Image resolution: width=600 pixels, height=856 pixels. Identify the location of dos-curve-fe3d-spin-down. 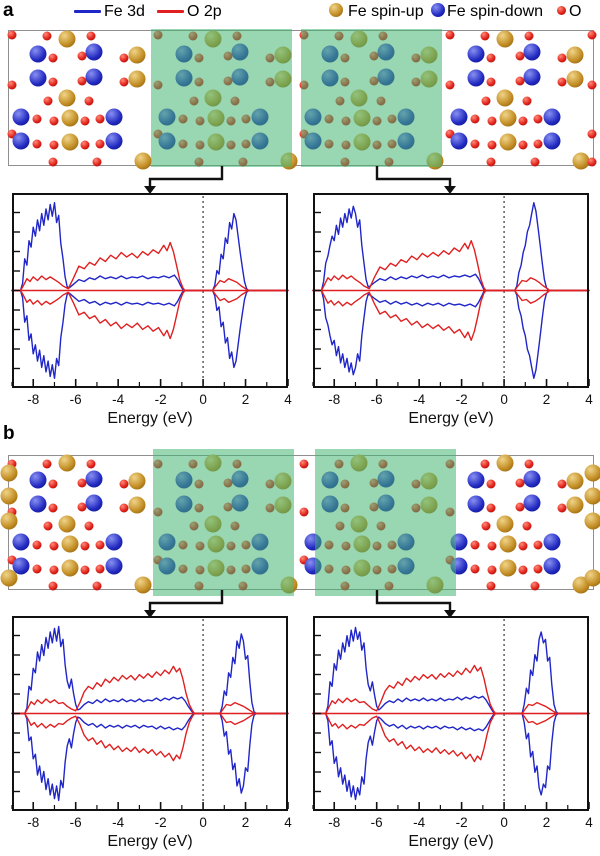
(150, 334).